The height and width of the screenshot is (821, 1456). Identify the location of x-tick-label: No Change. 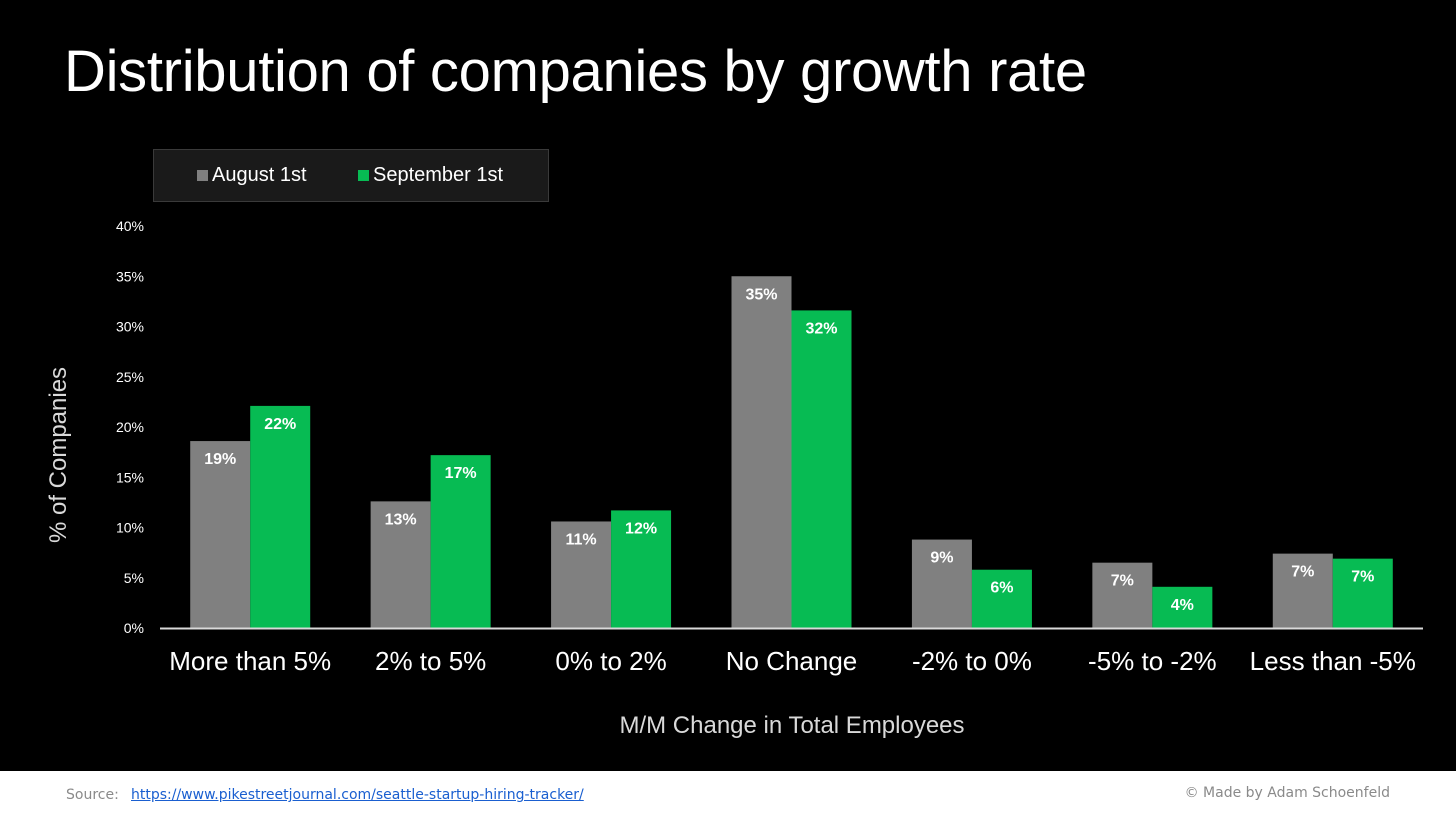
(792, 661).